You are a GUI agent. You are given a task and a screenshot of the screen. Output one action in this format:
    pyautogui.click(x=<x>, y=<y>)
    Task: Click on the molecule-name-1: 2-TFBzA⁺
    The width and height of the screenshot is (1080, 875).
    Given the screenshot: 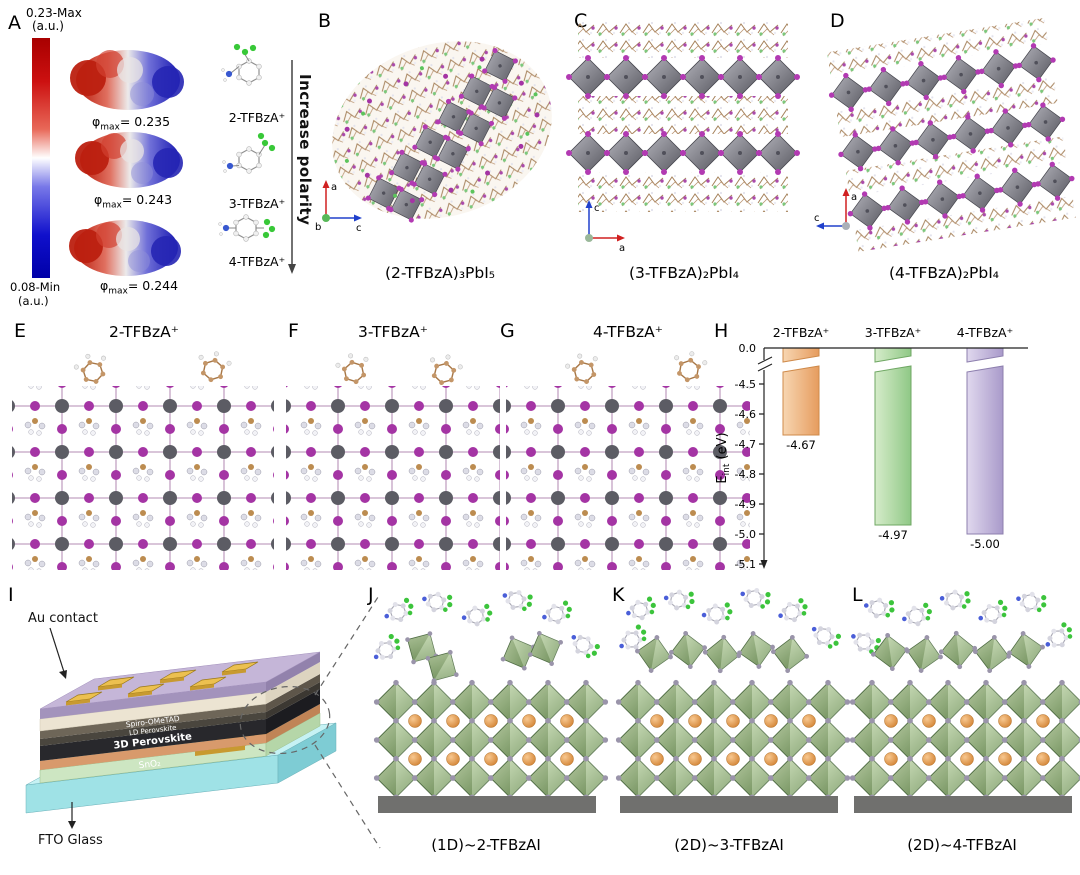 What is the action you would take?
    pyautogui.click(x=257, y=117)
    